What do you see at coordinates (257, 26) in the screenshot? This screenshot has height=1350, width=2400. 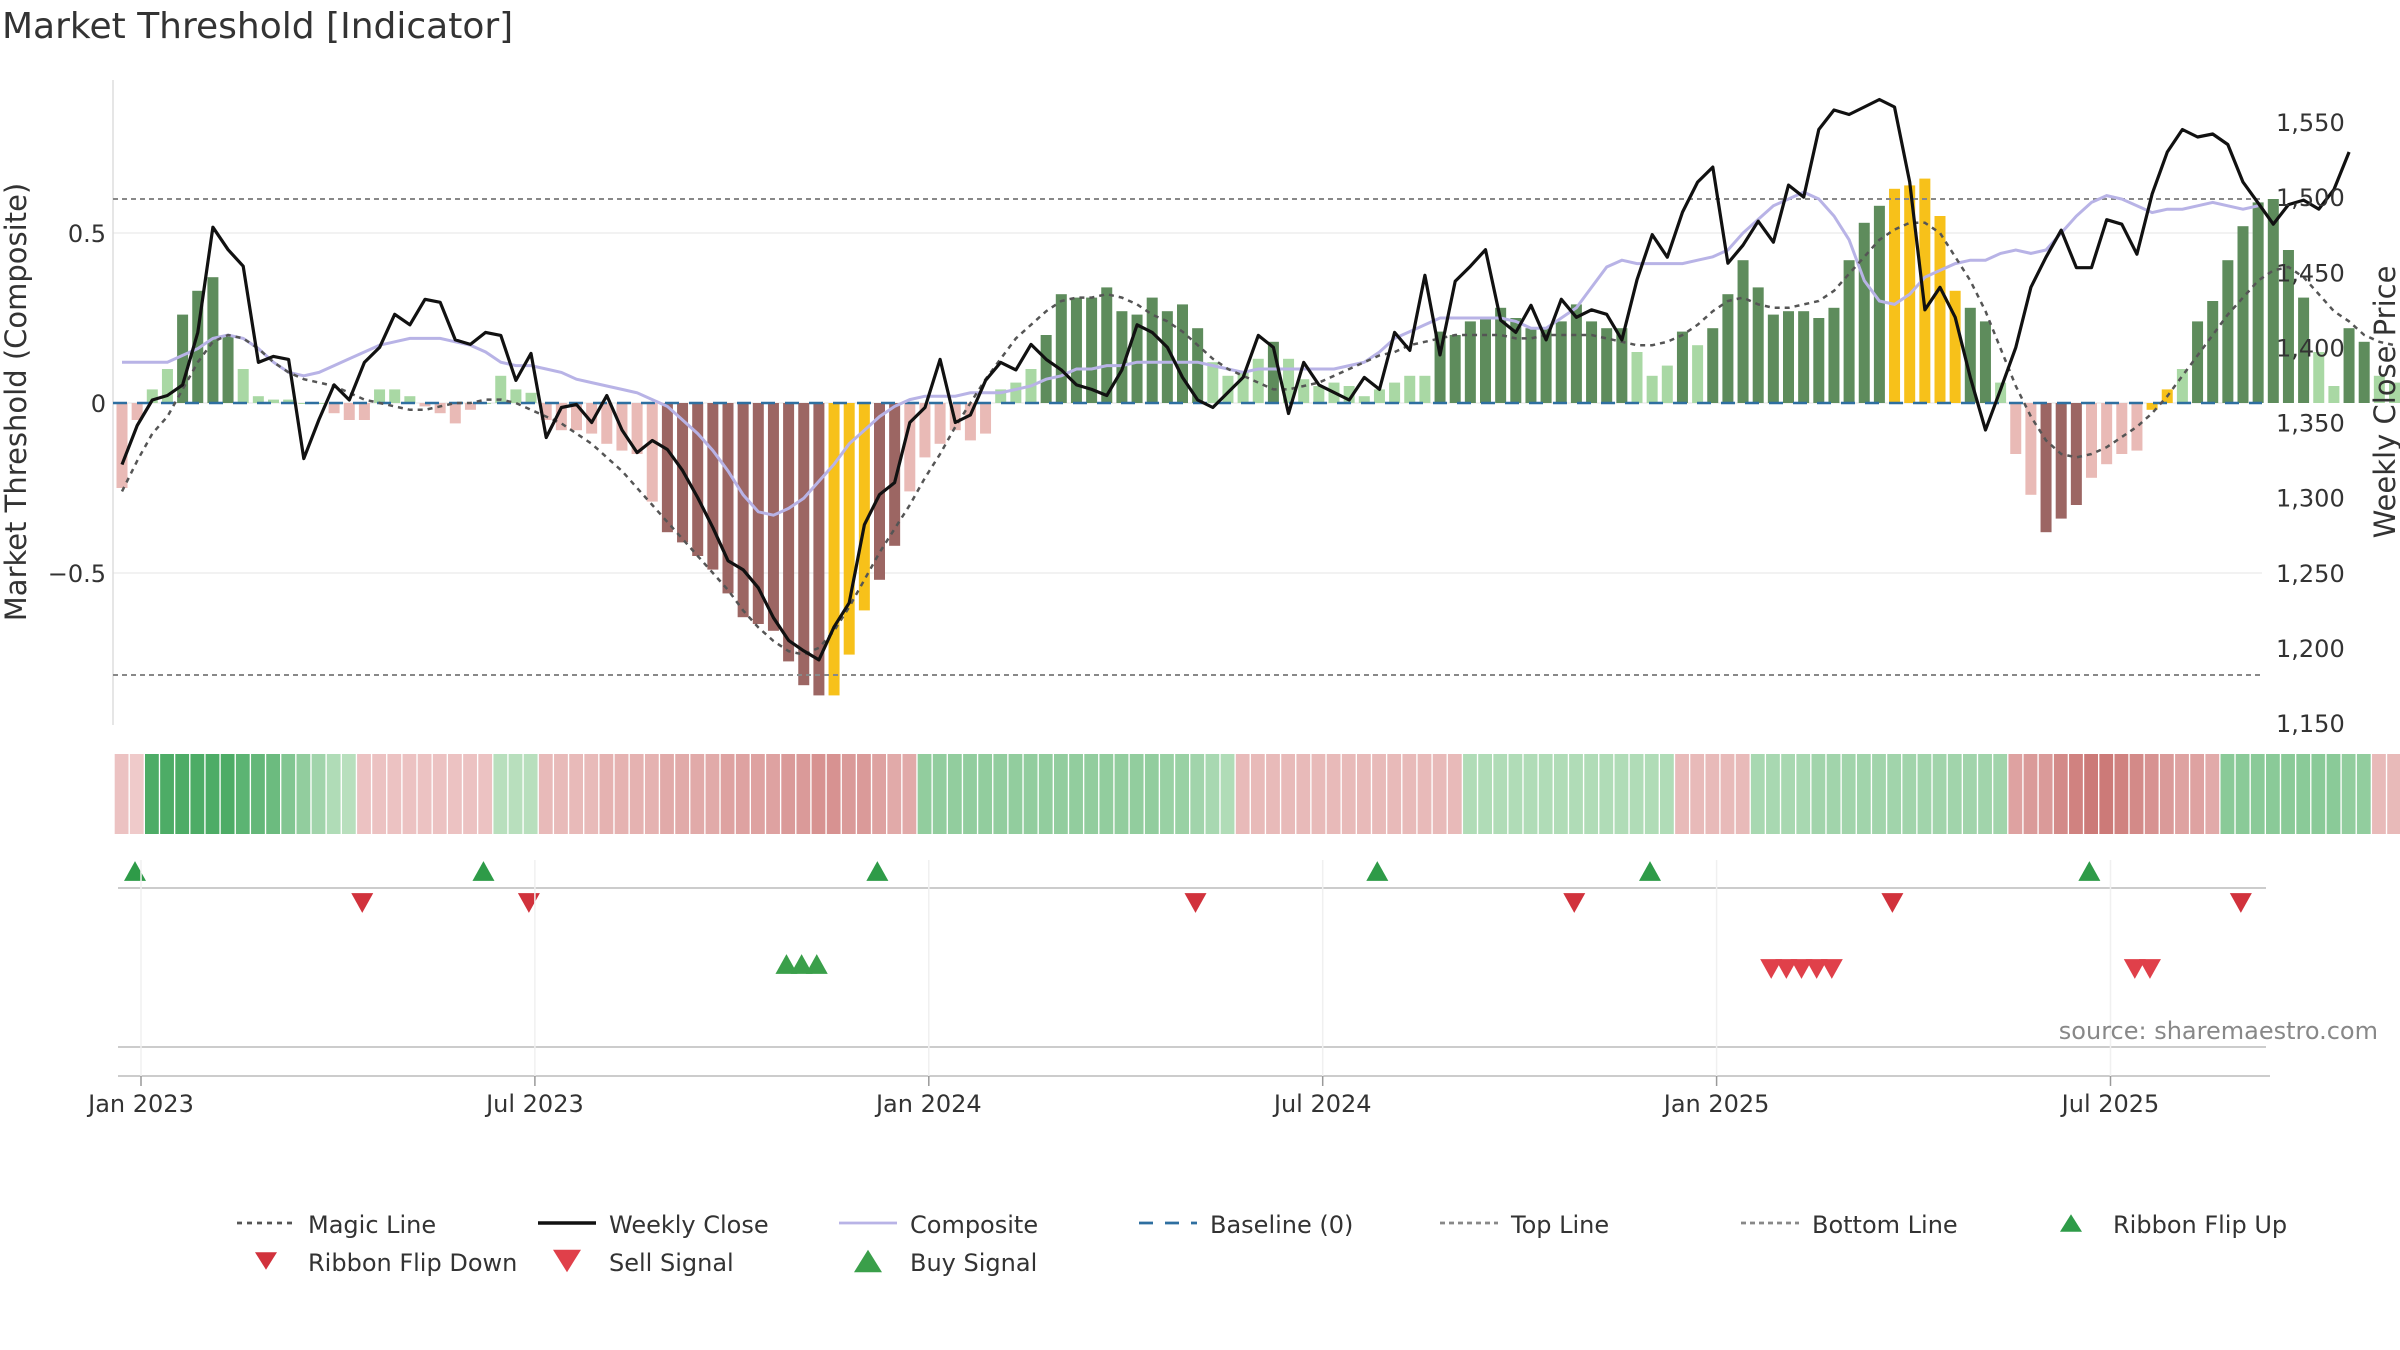 I see `chart-title: Market Threshold [Indicator]` at bounding box center [257, 26].